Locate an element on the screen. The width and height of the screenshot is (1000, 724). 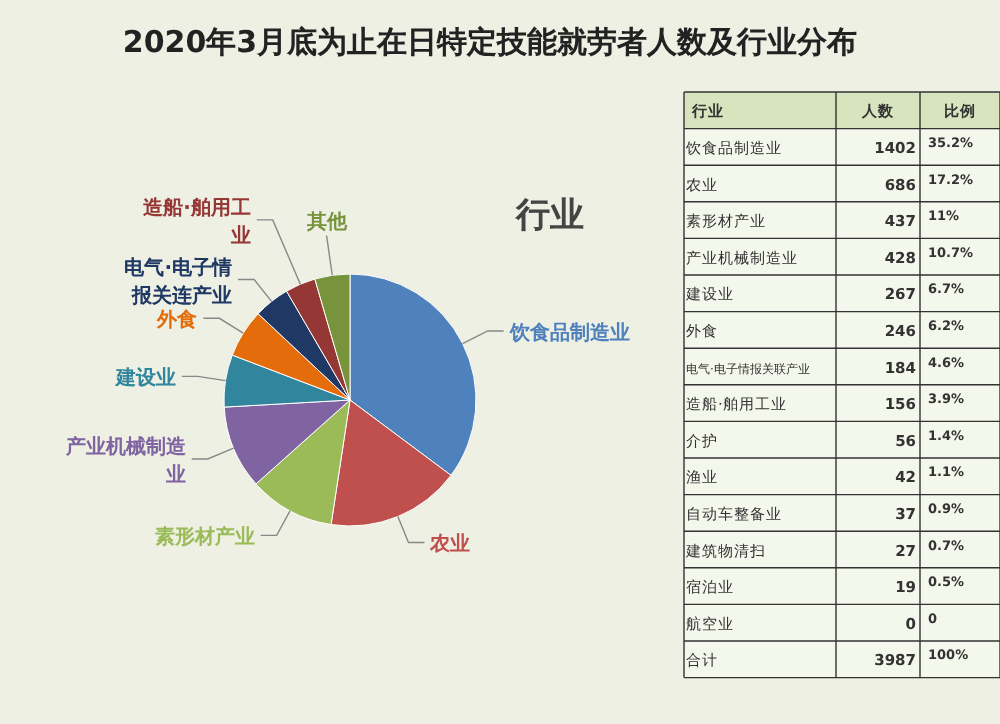
slice-label: 产业机械制造业 is located at coordinates (125, 460).